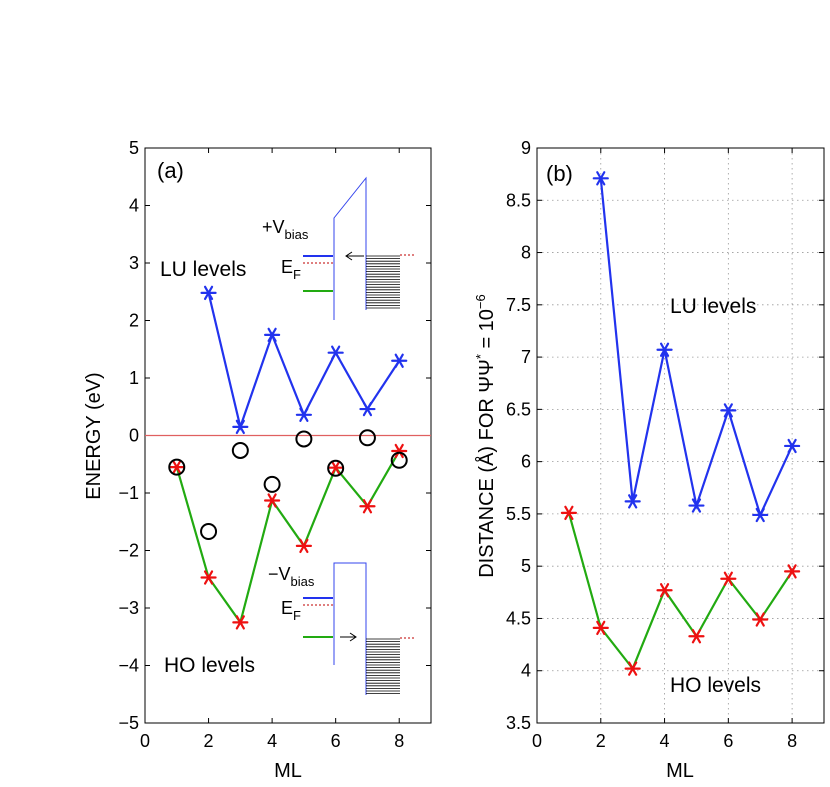  Describe the element at coordinates (537, 741) in the screenshot. I see `b-xtick-label: 0` at that location.